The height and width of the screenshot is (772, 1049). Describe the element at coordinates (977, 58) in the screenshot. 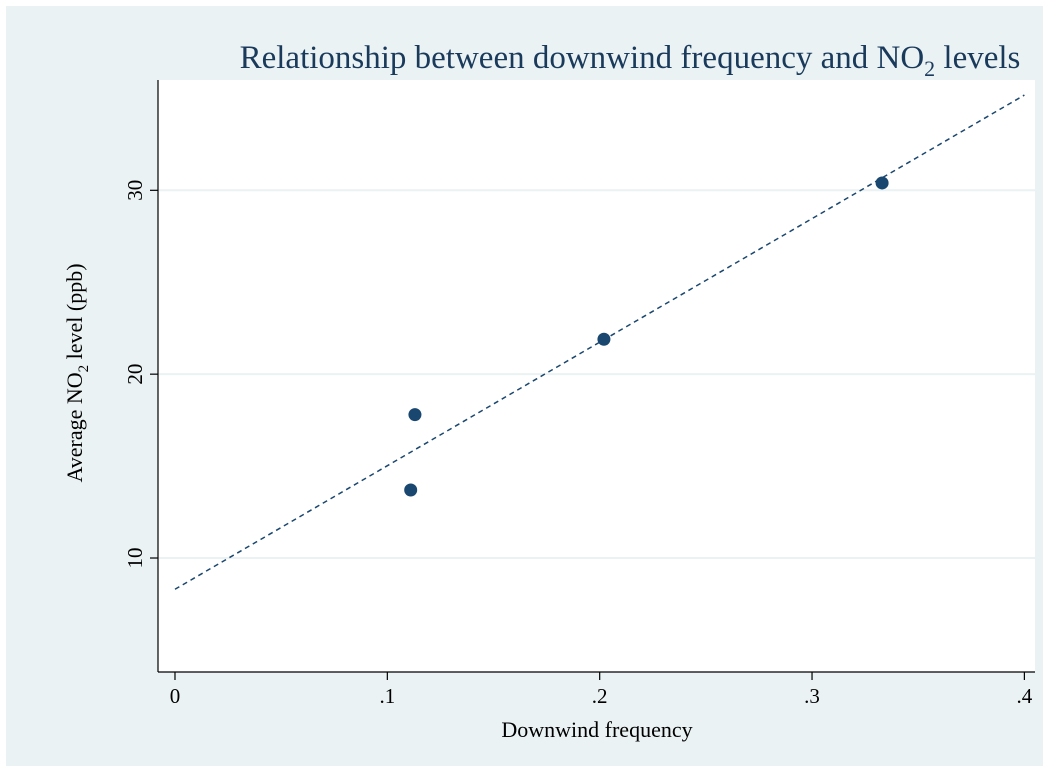

I see `title-suffix: levels` at that location.